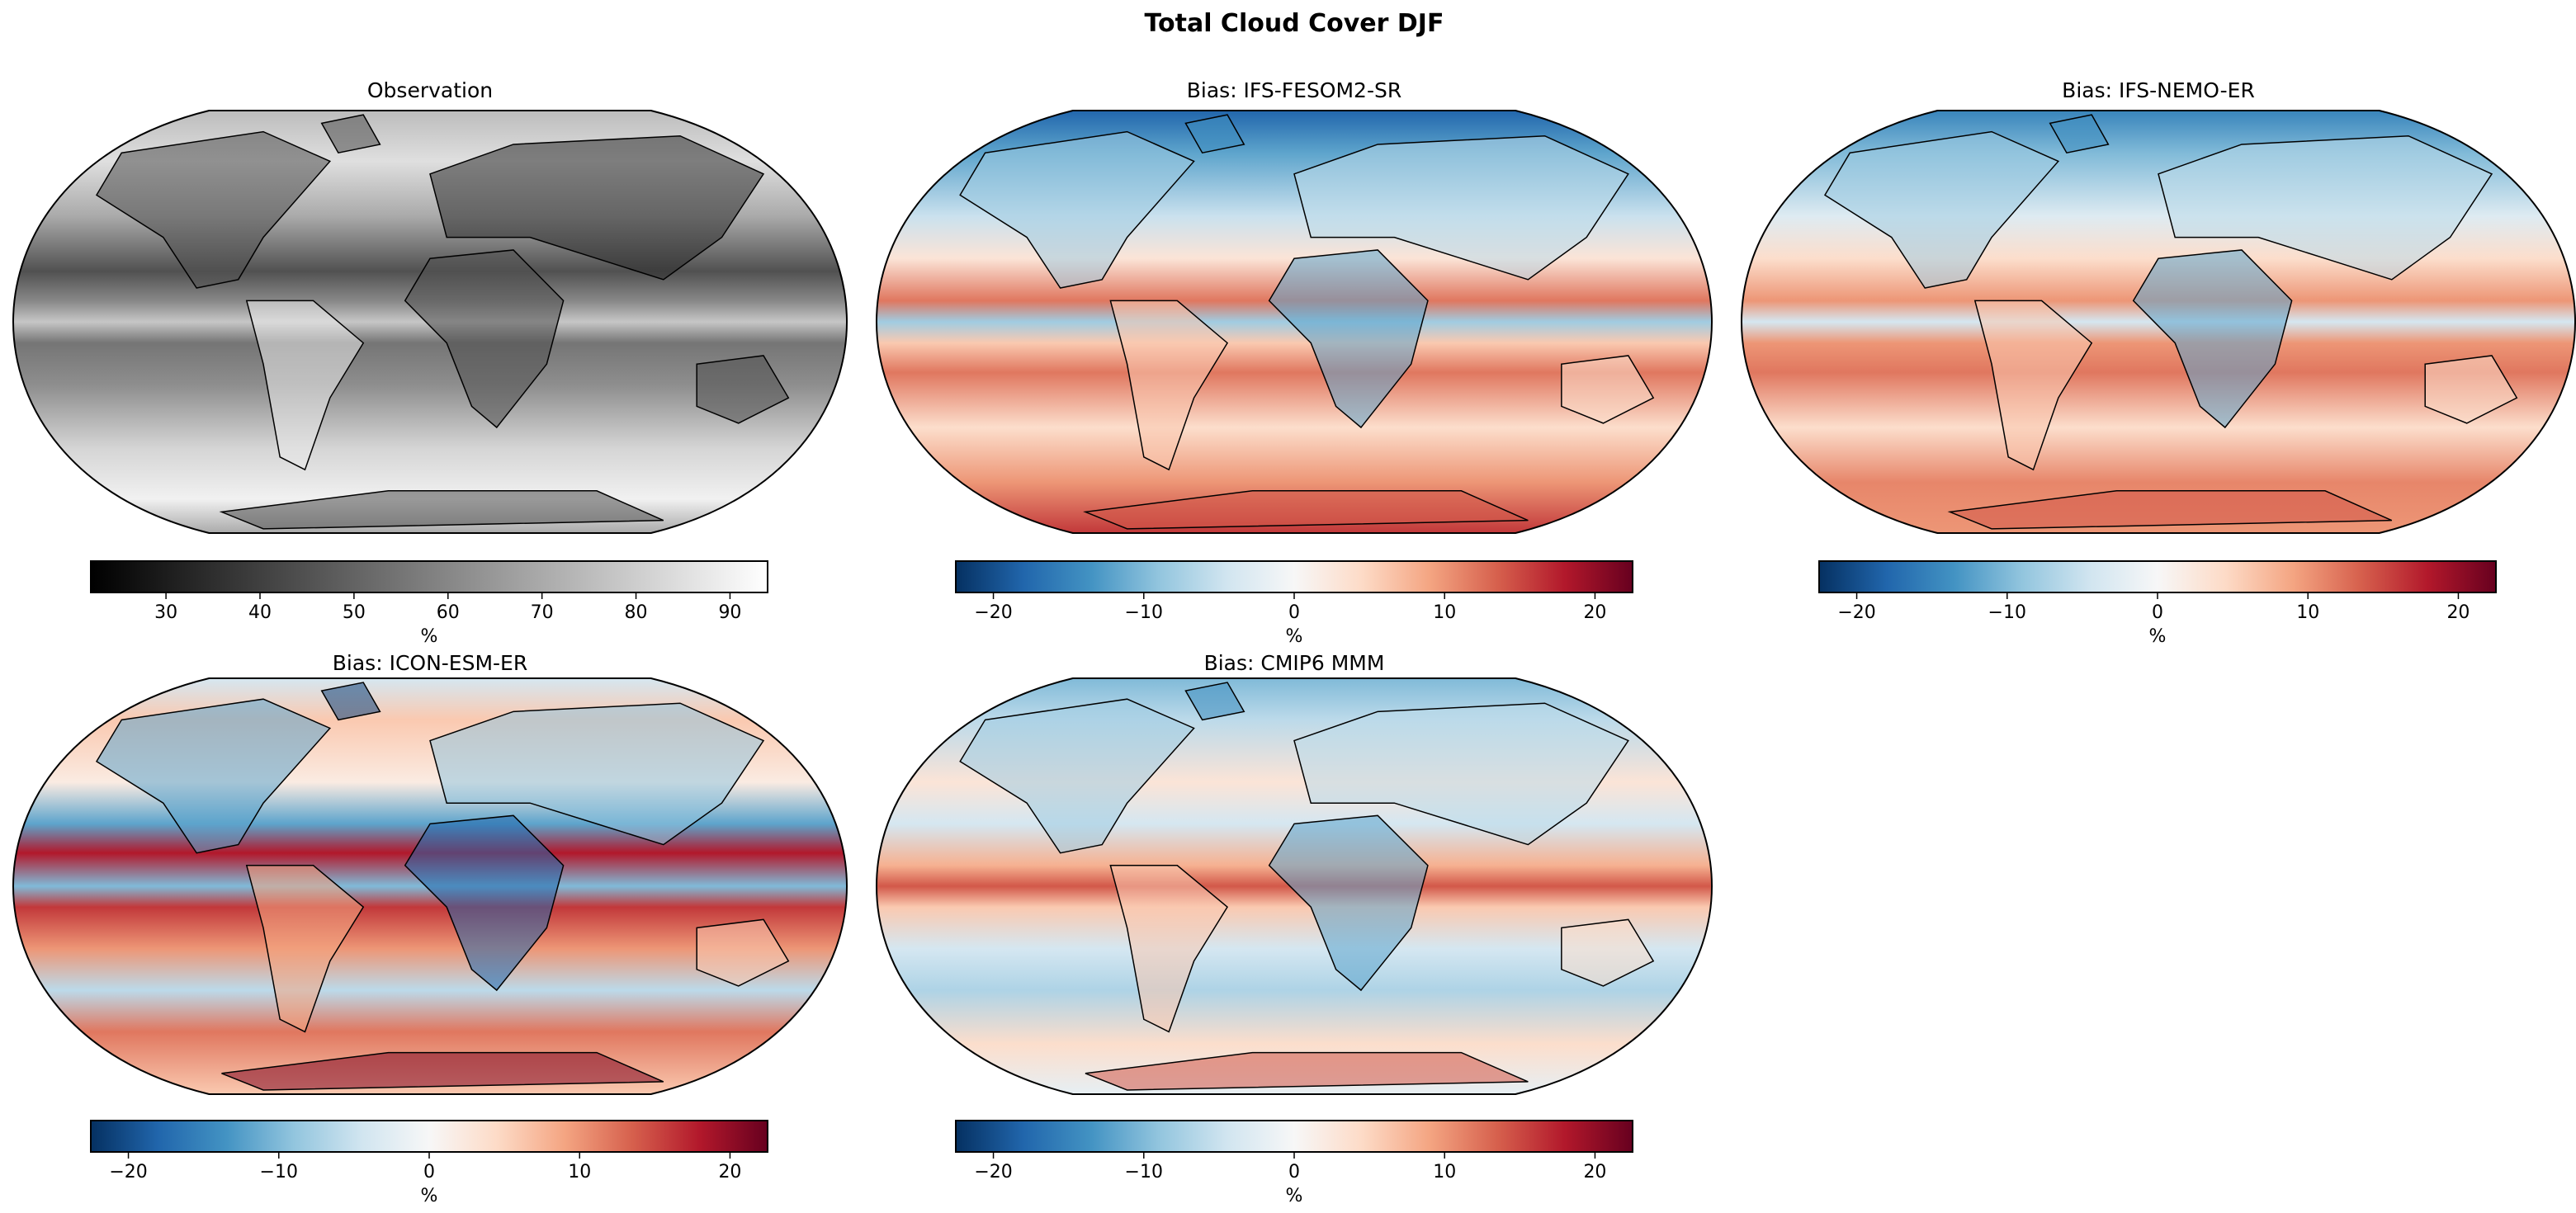 Image resolution: width=2576 pixels, height=1213 pixels. I want to click on colorbar-tick-label: 50, so click(354, 612).